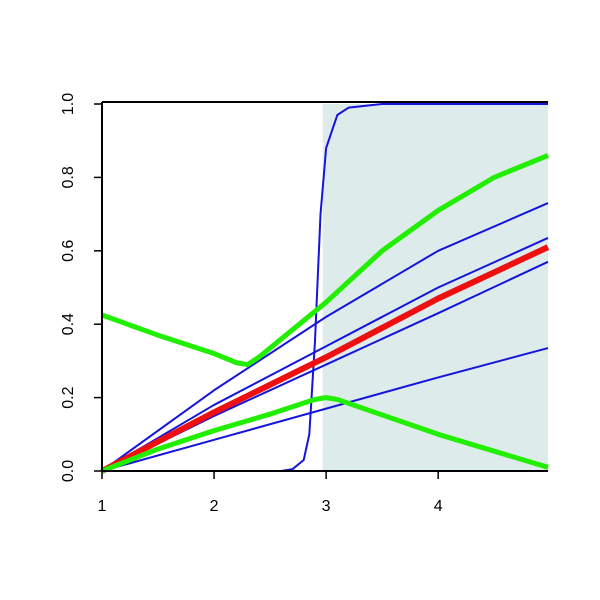 The width and height of the screenshot is (600, 600). Describe the element at coordinates (102, 506) in the screenshot. I see `x-tick-label: 1` at that location.